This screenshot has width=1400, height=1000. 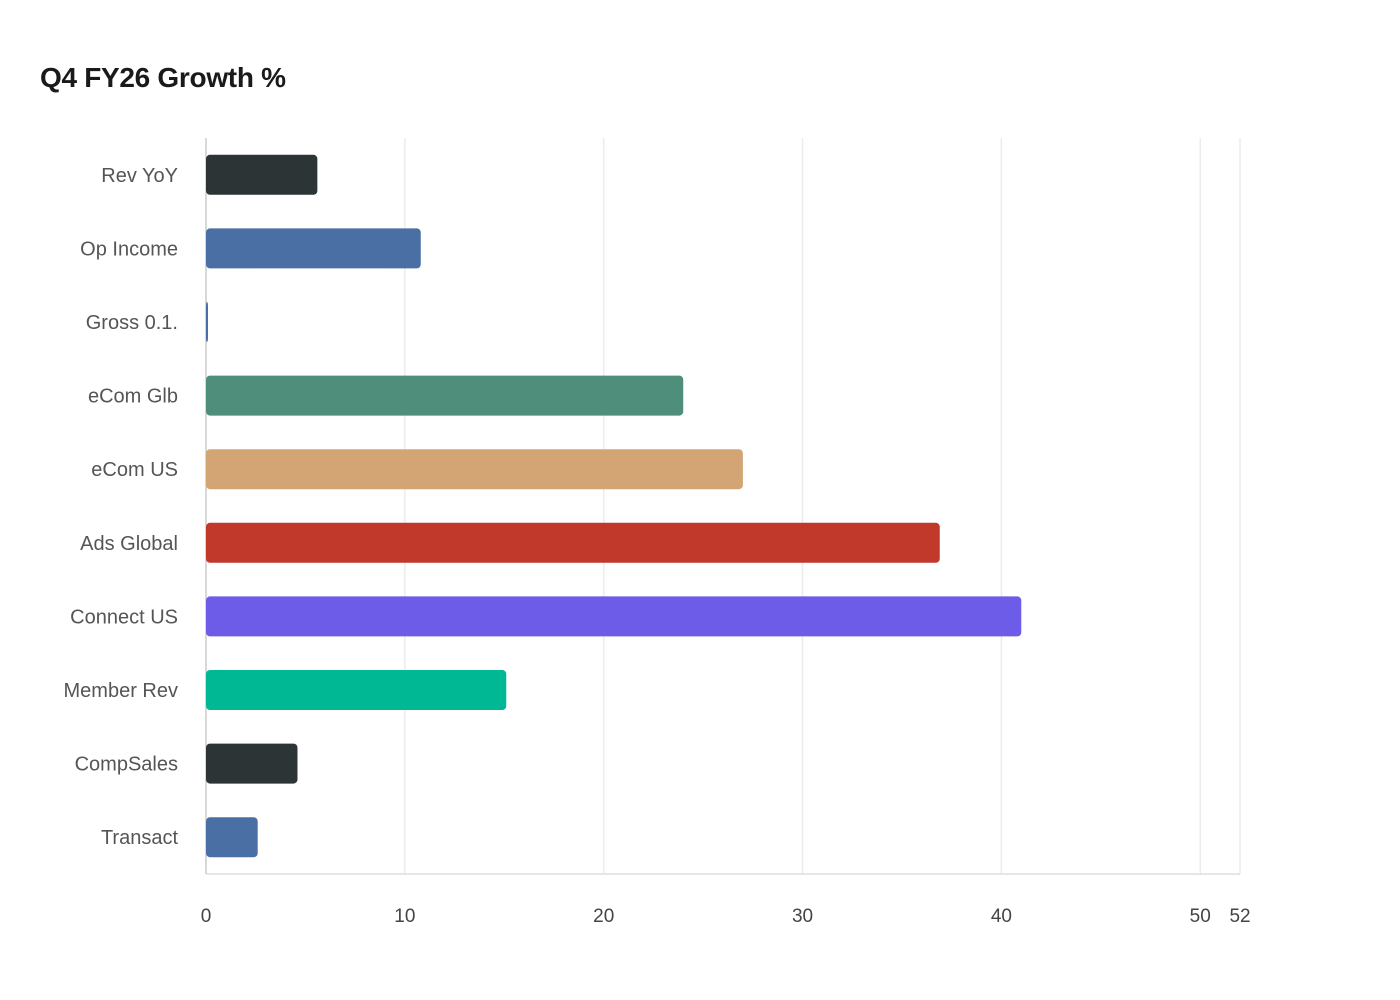 What do you see at coordinates (1001, 916) in the screenshot?
I see `x-tick-label: 40` at bounding box center [1001, 916].